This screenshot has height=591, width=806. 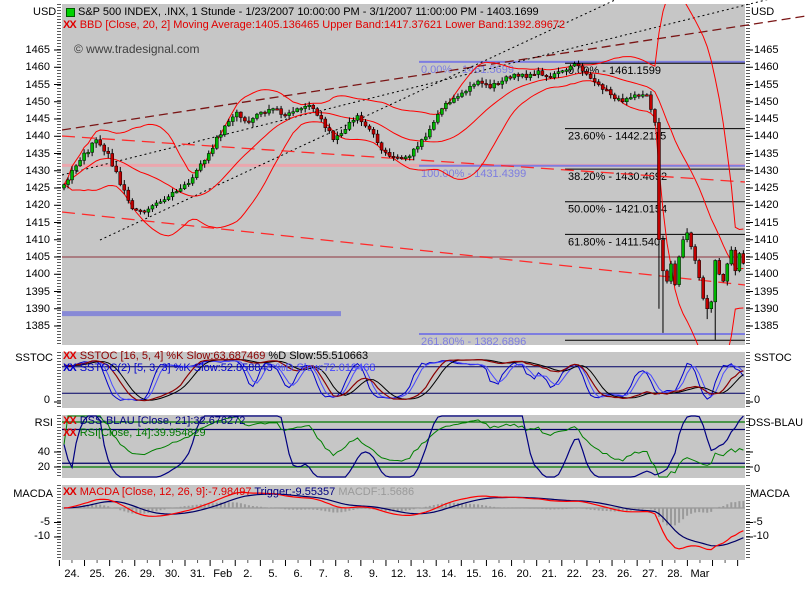 I want to click on date-tick-label: 6., so click(x=298, y=574).